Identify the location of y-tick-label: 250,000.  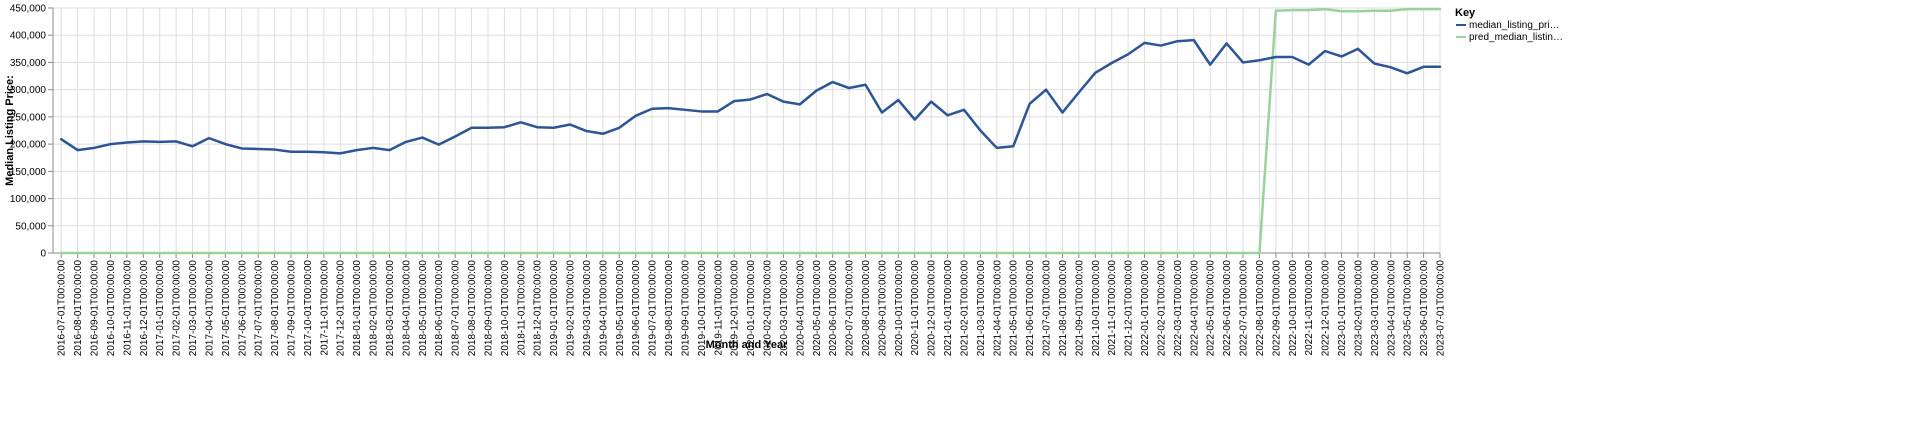
(28, 117).